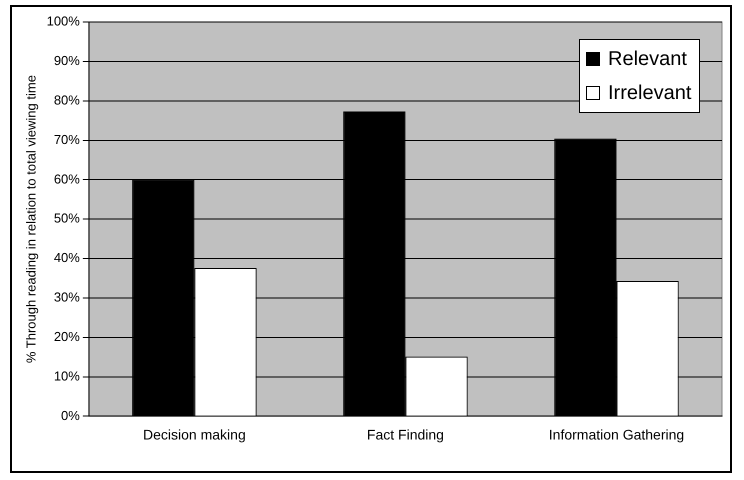 This screenshot has height=480, width=744. Describe the element at coordinates (405, 434) in the screenshot. I see `x-tick-label: Fact Finding` at that location.